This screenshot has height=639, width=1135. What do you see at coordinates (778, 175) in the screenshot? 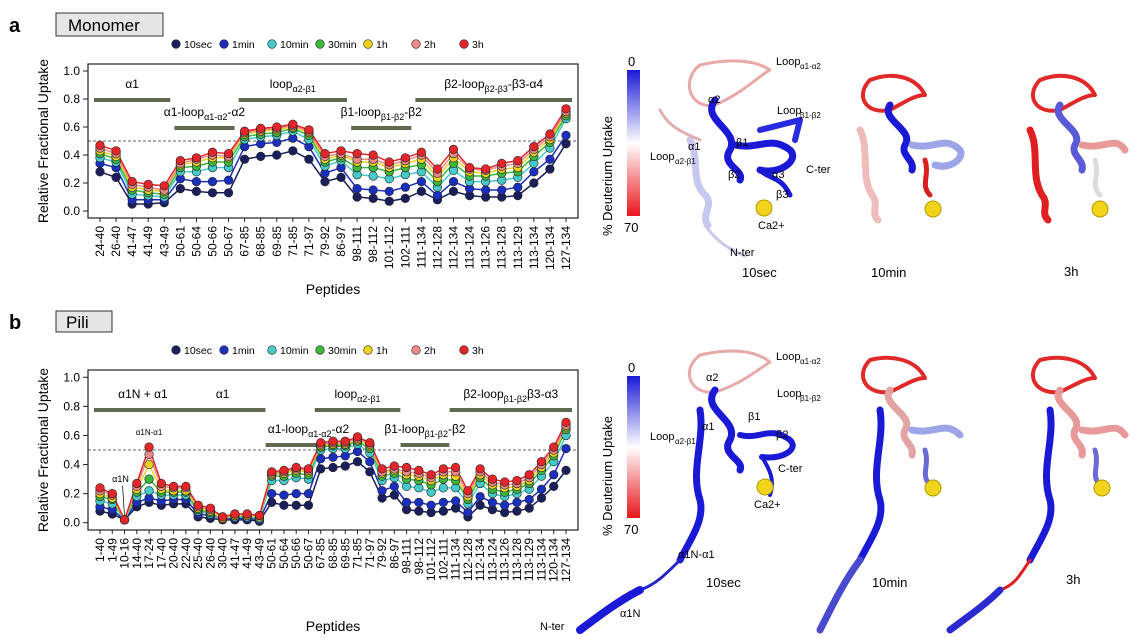
I see `struct-label-a-a3: α3` at bounding box center [778, 175].